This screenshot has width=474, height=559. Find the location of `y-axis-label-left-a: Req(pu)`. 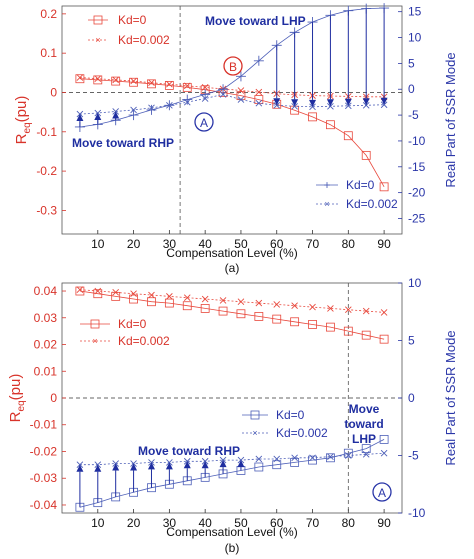

y-axis-label-left-a: Req(pu) is located at coordinates (23, 120).